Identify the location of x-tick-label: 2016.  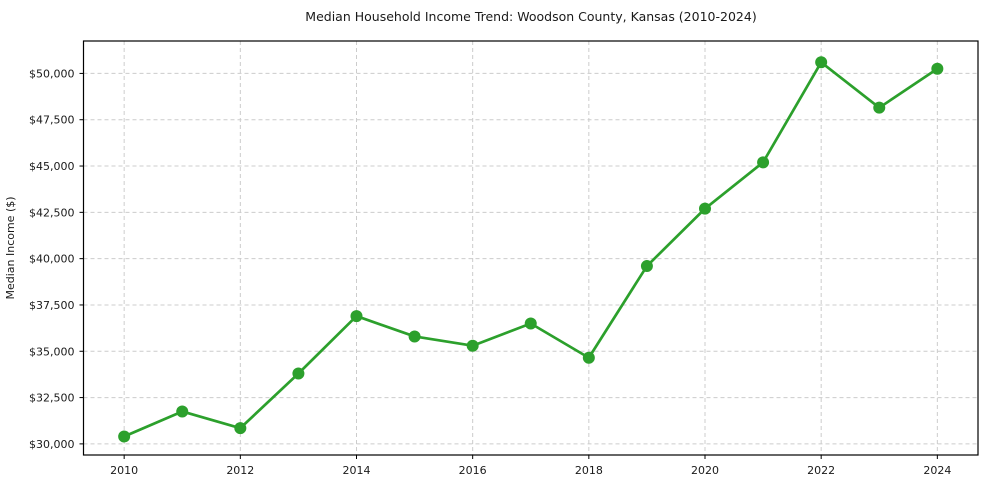
(473, 470).